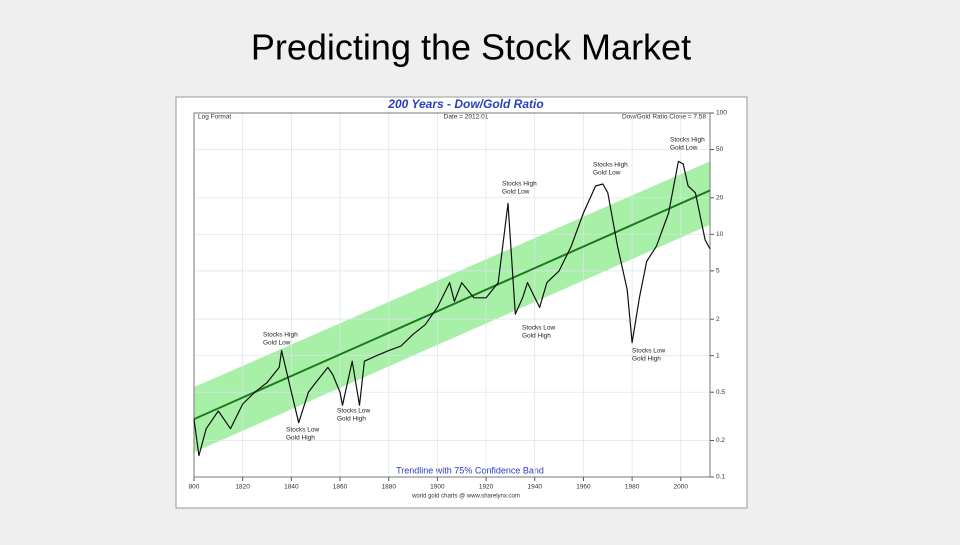 This screenshot has height=545, width=960. What do you see at coordinates (632, 487) in the screenshot?
I see `x-tick-label: 1980` at bounding box center [632, 487].